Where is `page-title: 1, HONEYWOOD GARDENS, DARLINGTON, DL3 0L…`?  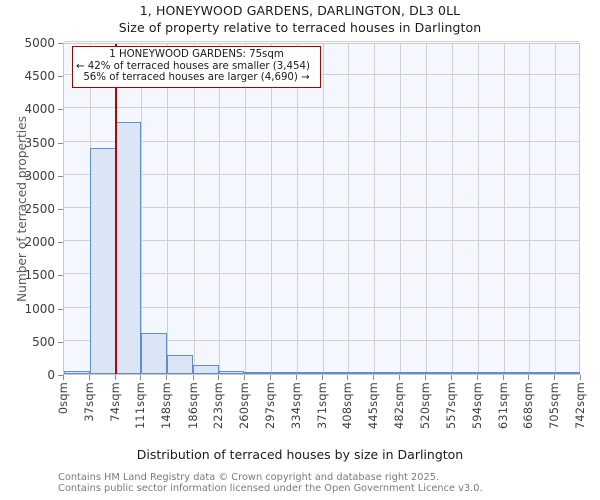 page-title: 1, HONEYWOOD GARDENS, DARLINGTON, DL3 0L… is located at coordinates (300, 10).